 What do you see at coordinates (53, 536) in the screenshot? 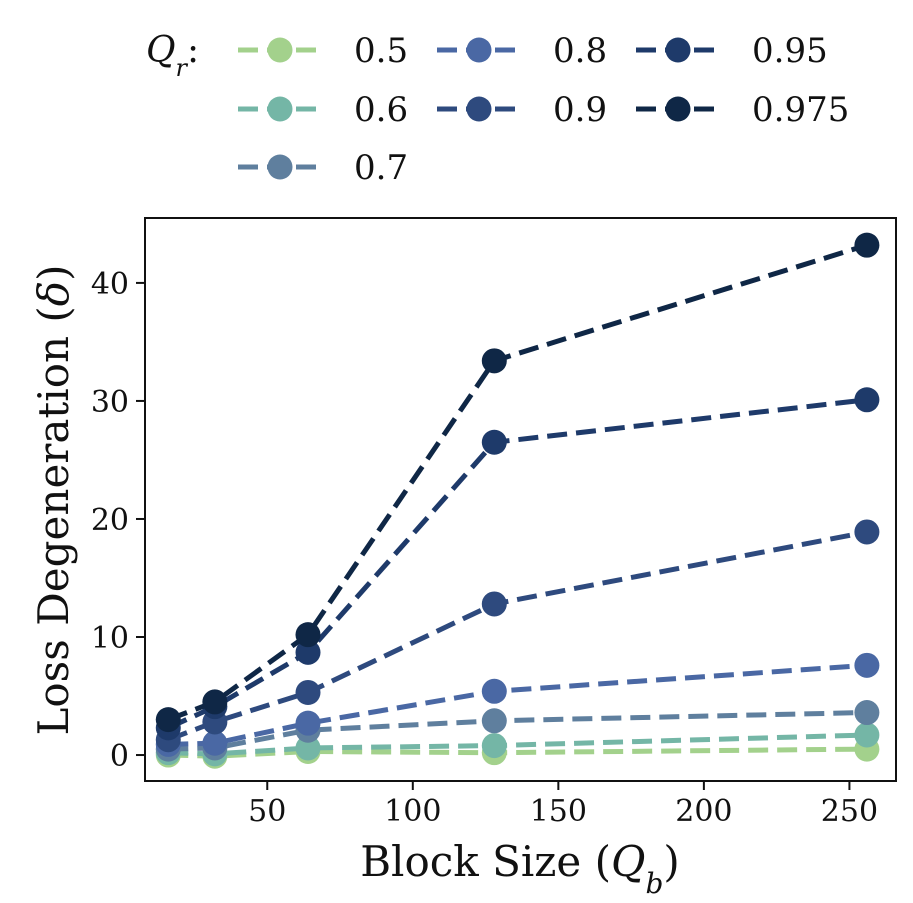
I see `y-axis-label-text: Loss Degeneration` at bounding box center [53, 536].